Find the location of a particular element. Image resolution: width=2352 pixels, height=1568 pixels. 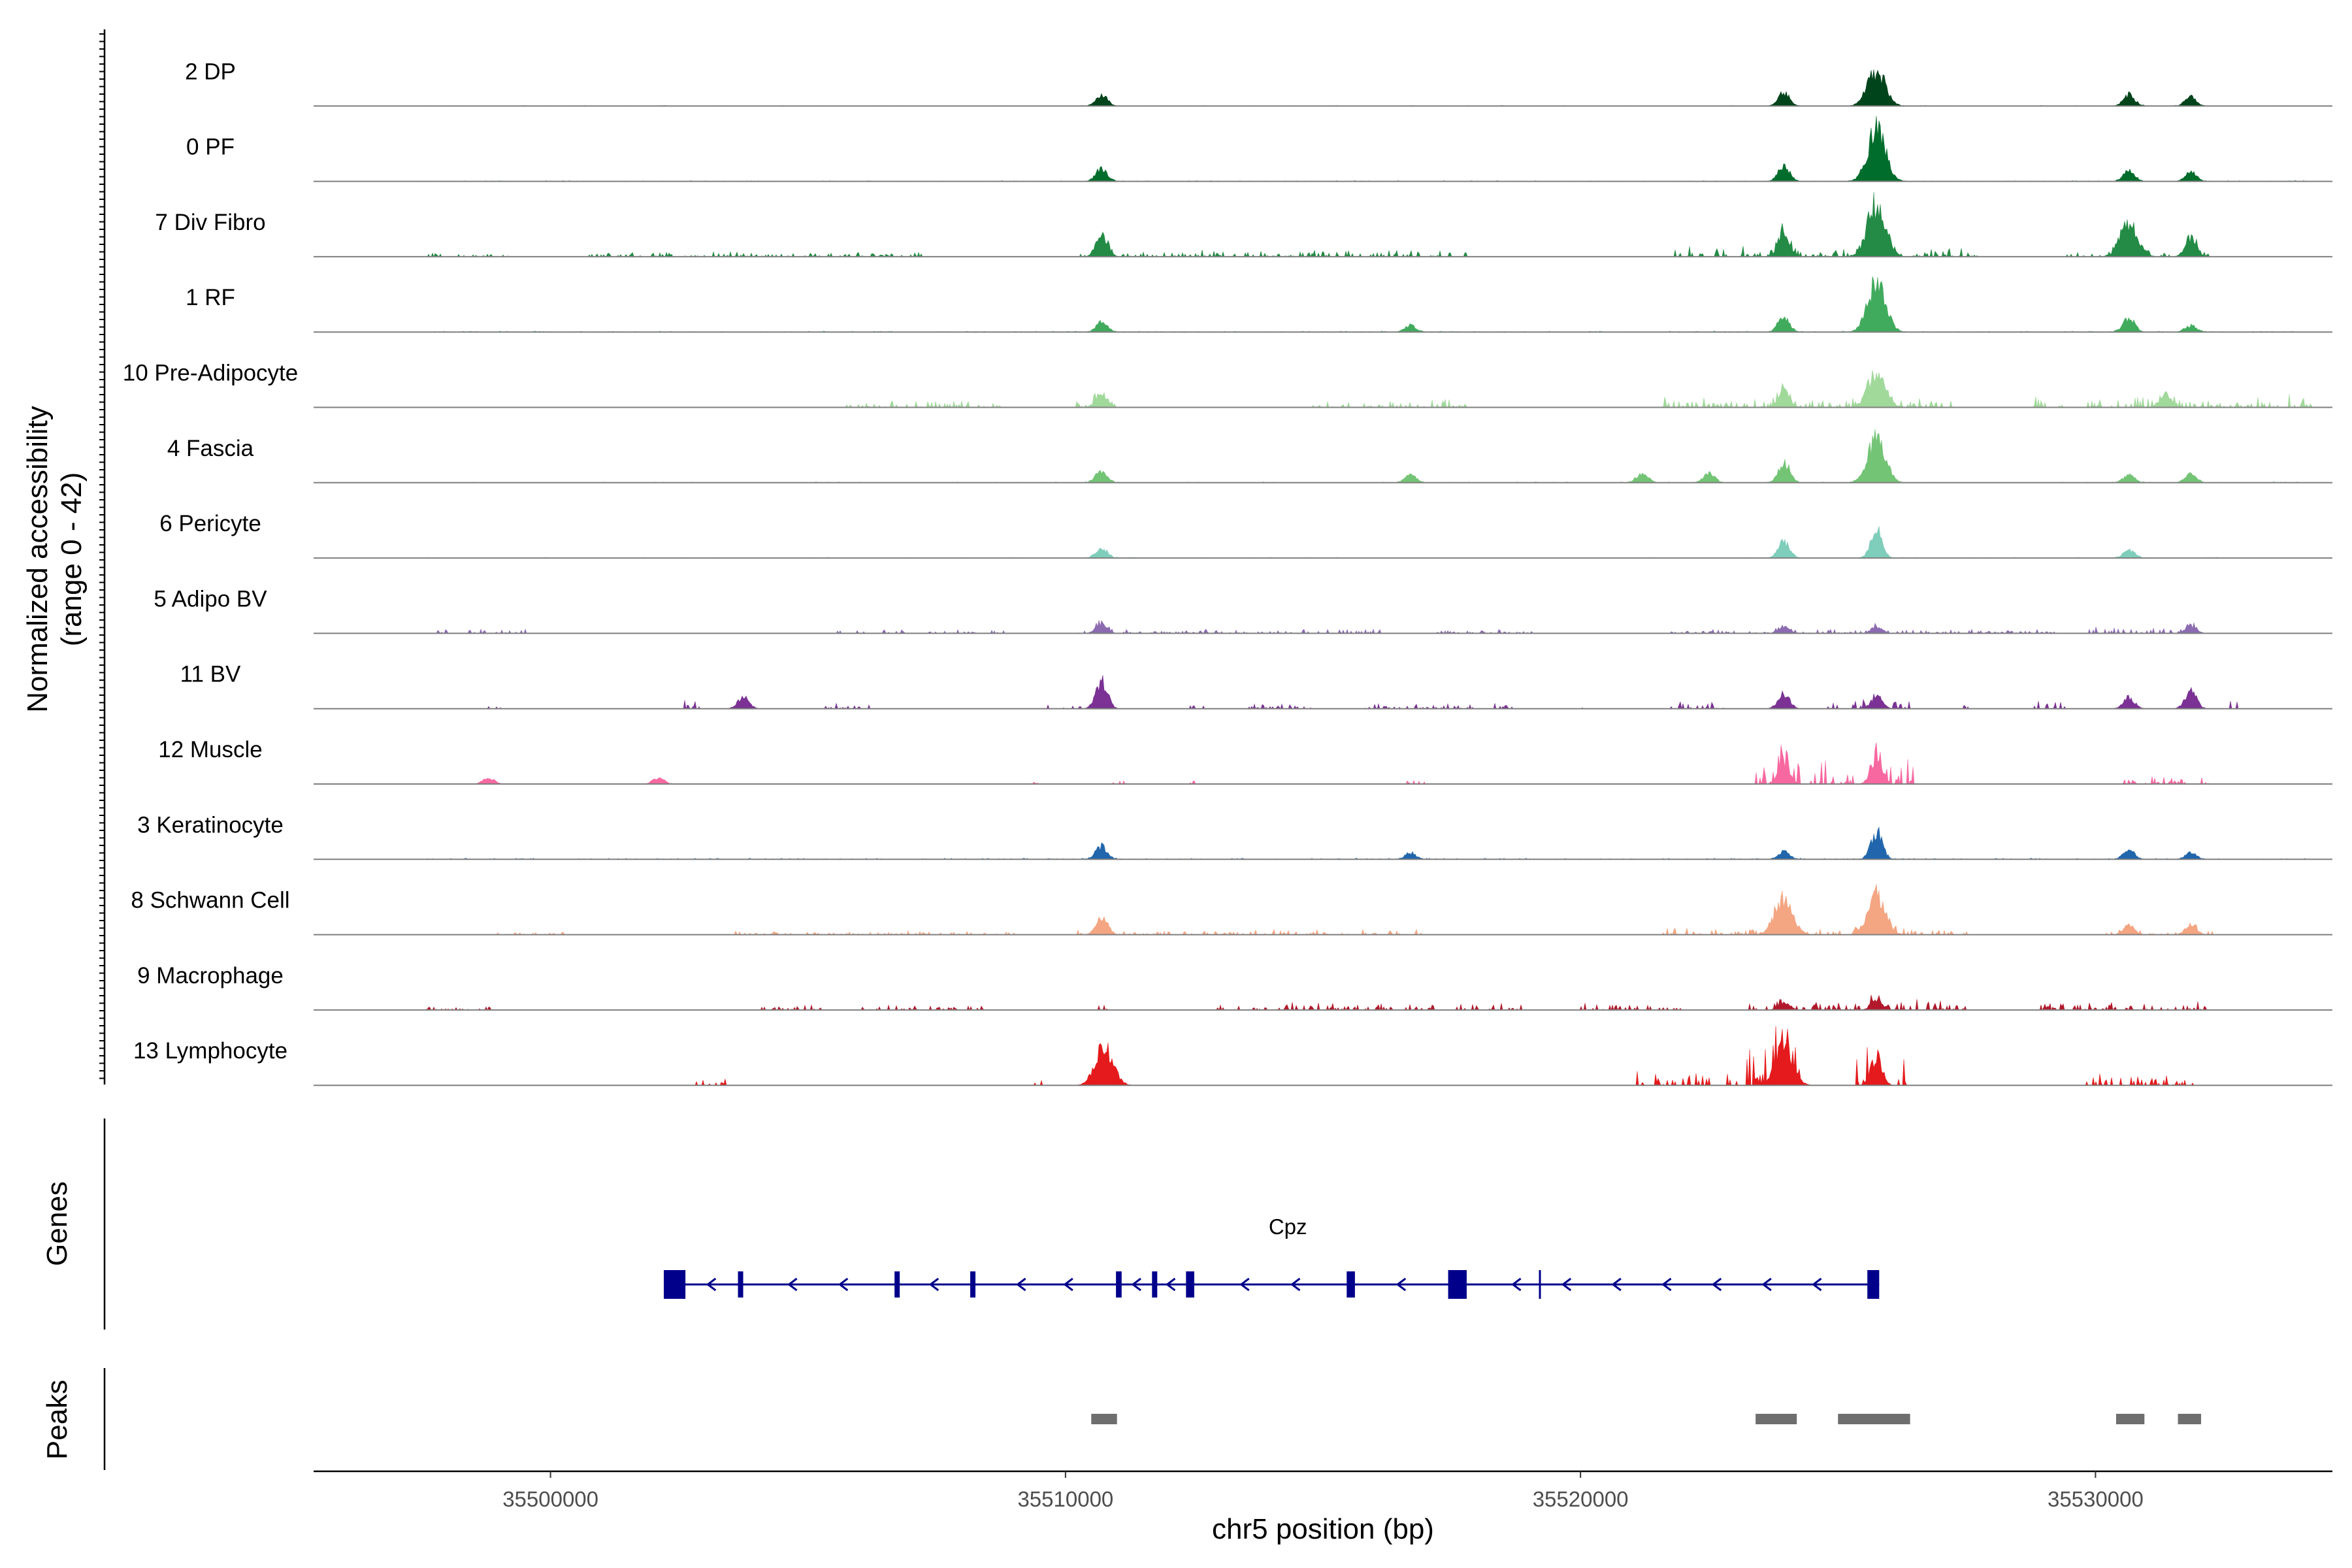

track-12-muscle: 12 Muscle is located at coordinates (1245, 761).